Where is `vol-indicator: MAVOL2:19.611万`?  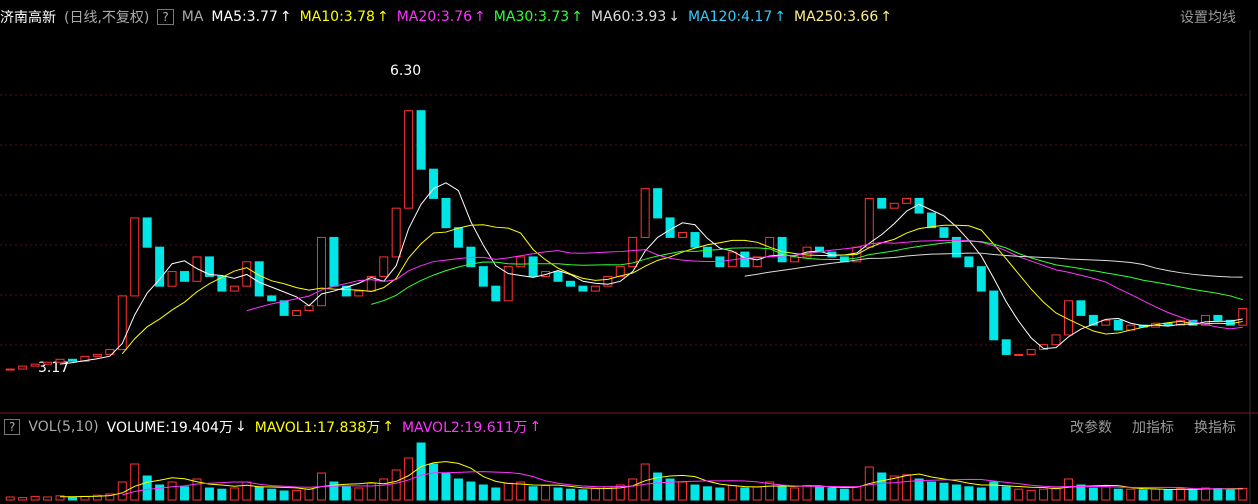 vol-indicator: MAVOL2:19.611万 is located at coordinates (464, 428).